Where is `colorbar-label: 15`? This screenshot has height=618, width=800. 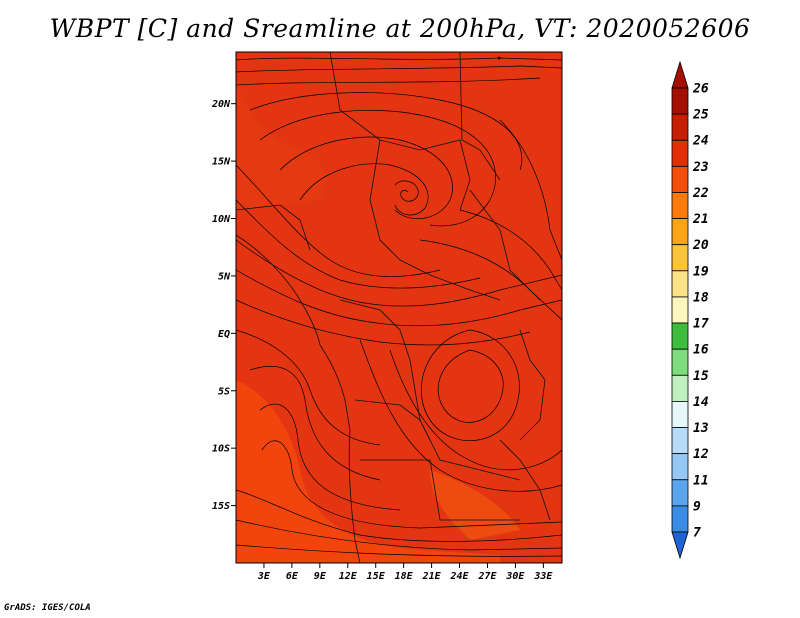
colorbar-label: 15 is located at coordinates (701, 376).